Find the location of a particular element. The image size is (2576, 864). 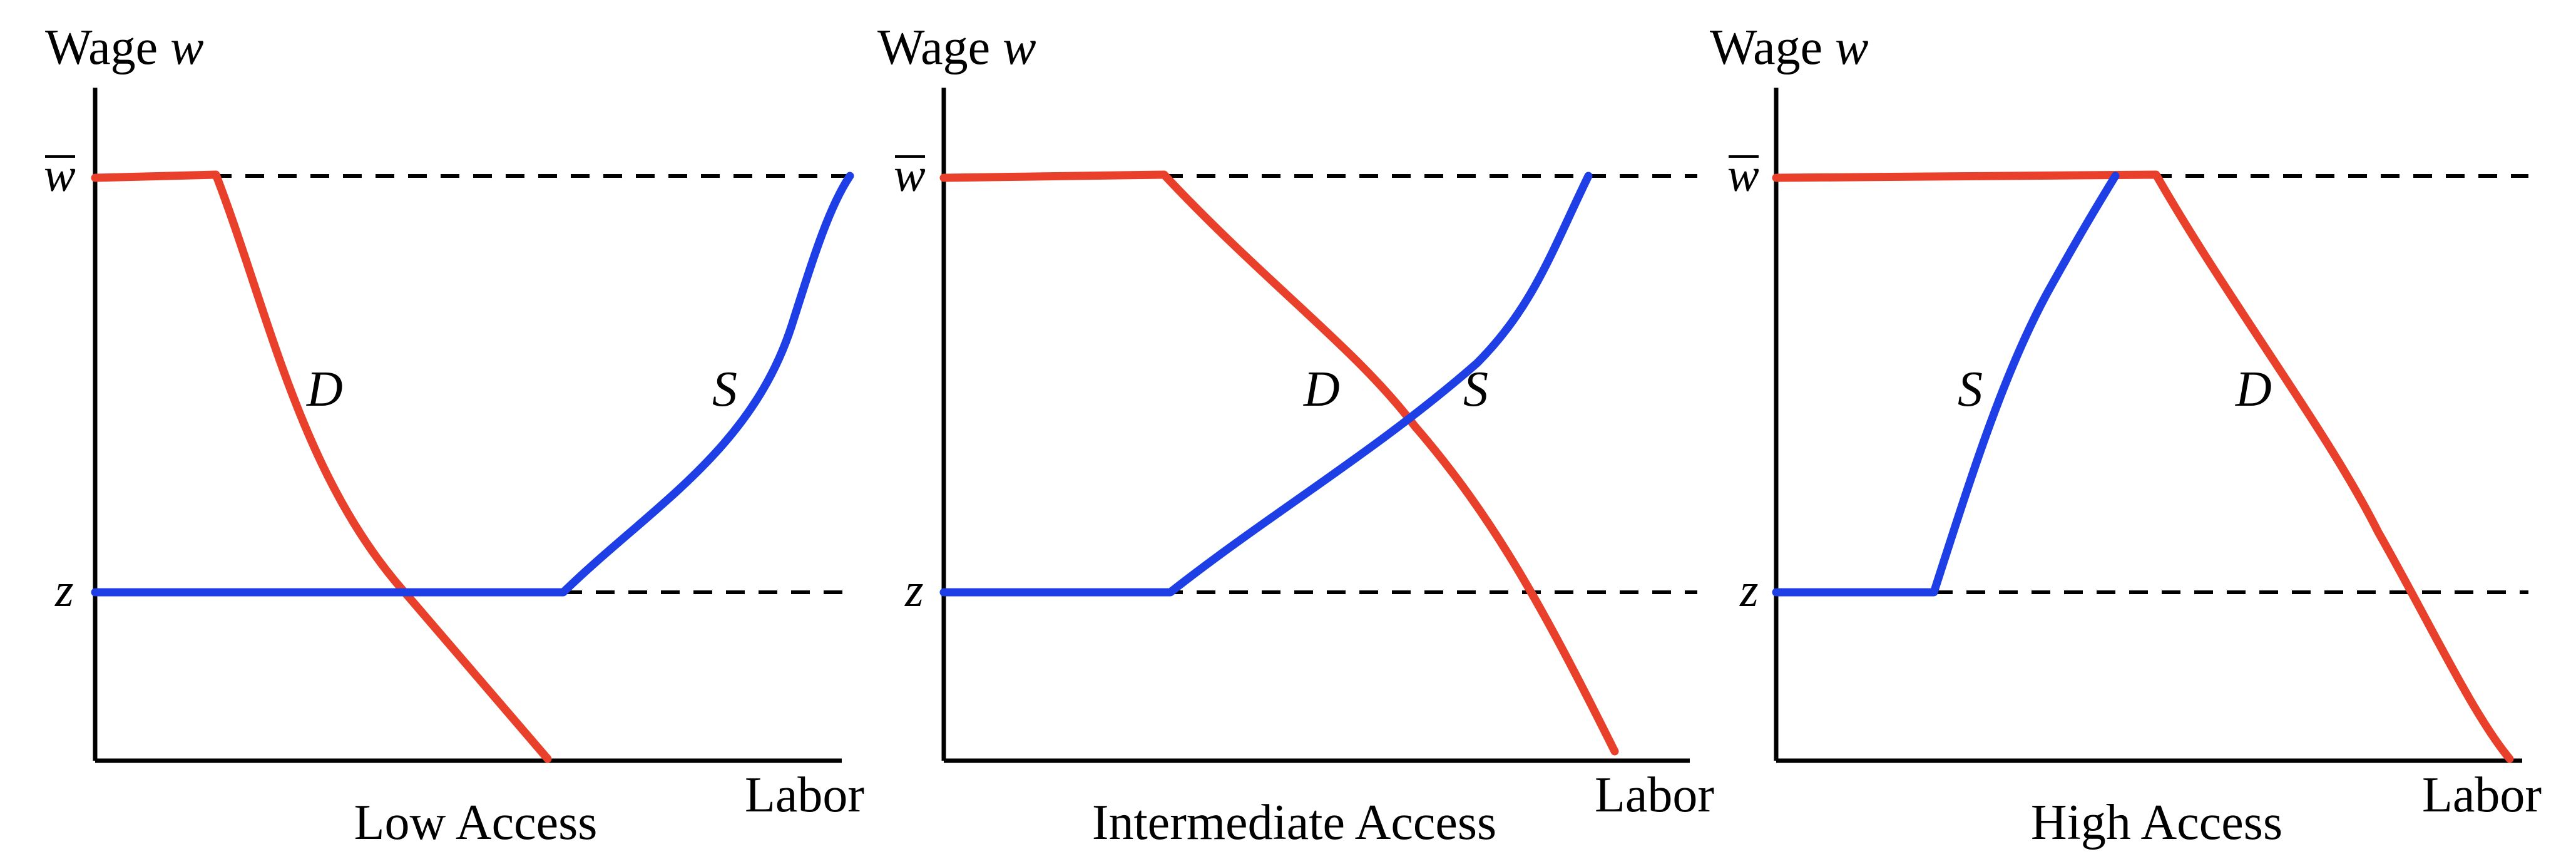

panel-title: Intermediate Access is located at coordinates (1294, 823).